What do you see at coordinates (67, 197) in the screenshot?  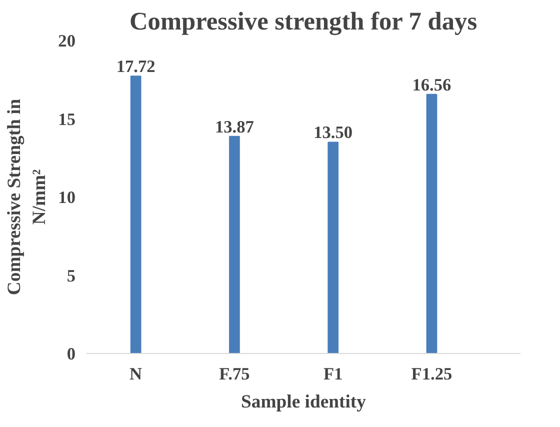 I see `y-tick-label: 10` at bounding box center [67, 197].